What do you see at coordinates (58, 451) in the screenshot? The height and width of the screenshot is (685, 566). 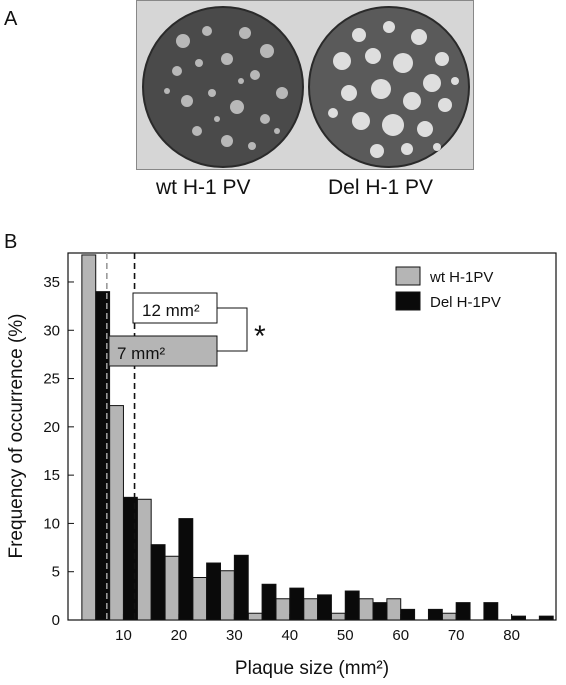 I see `y-axis: 0 5 10 15 20 25 30 35` at bounding box center [58, 451].